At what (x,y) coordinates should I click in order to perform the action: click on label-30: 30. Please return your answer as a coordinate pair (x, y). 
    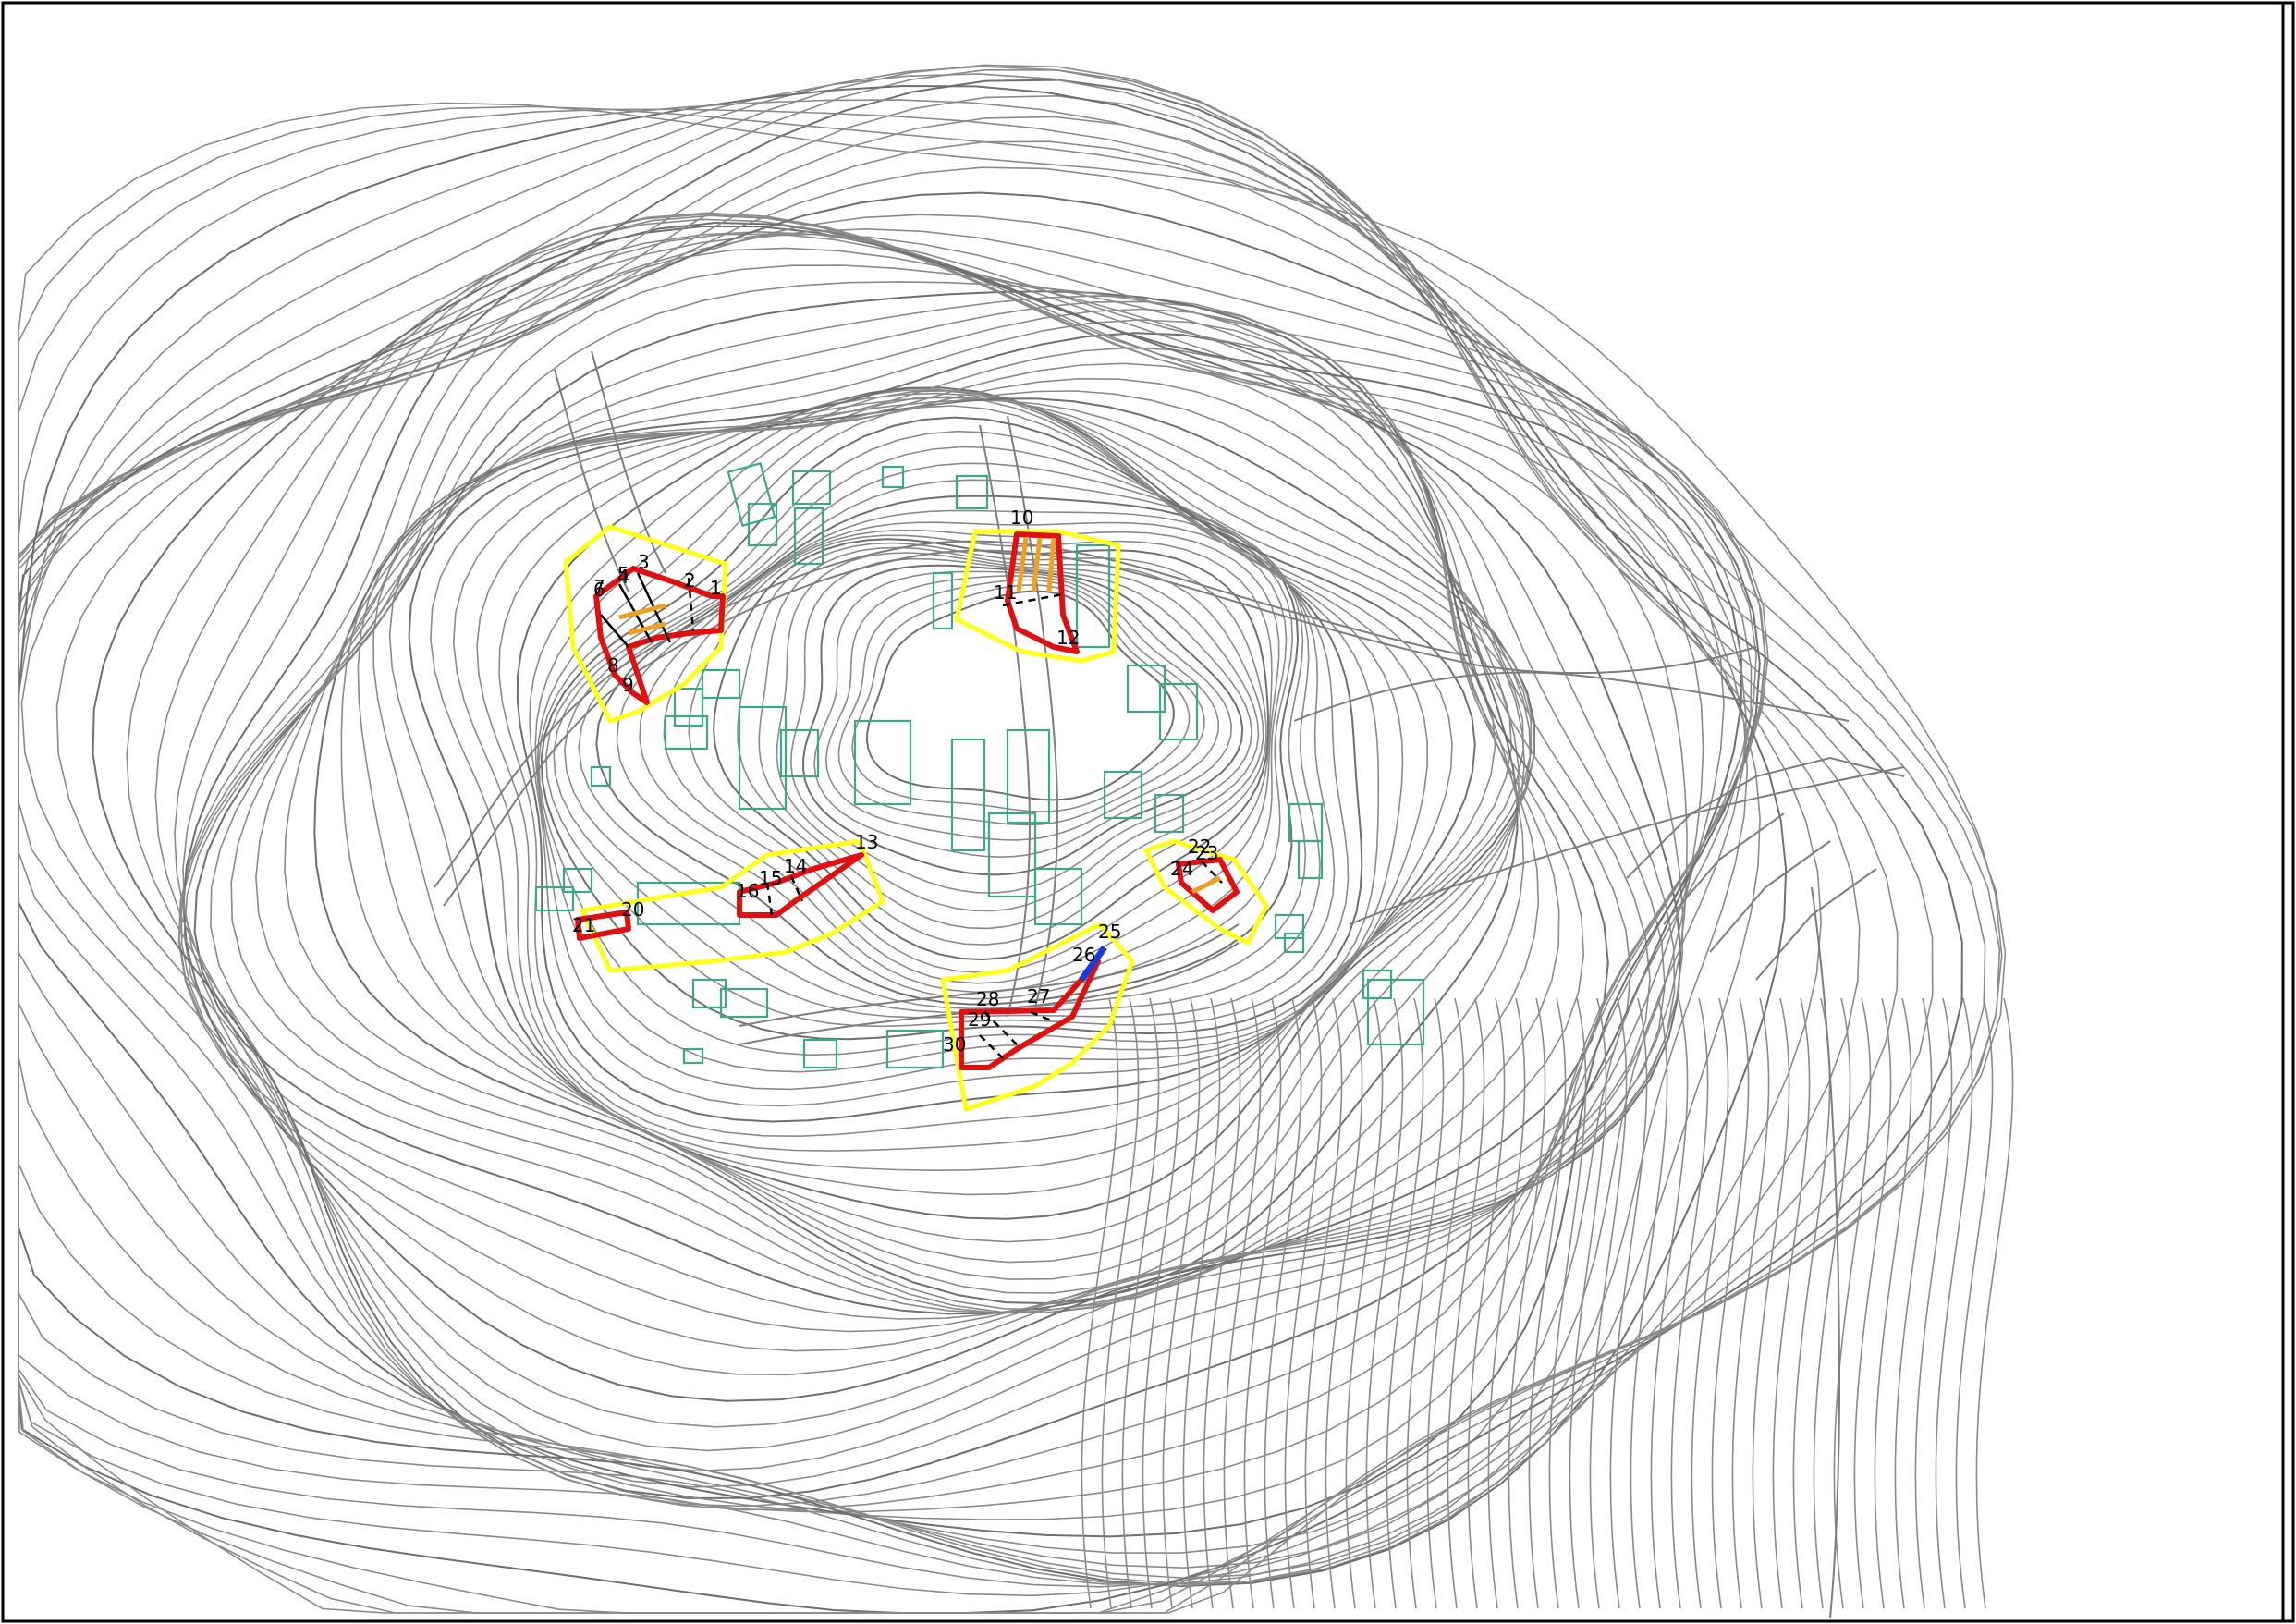
    Looking at the image, I should click on (954, 1044).